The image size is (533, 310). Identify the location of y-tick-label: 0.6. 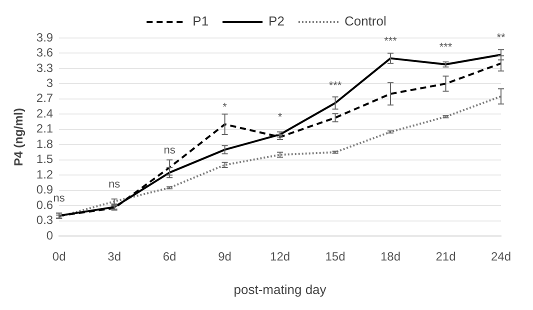
(45, 205).